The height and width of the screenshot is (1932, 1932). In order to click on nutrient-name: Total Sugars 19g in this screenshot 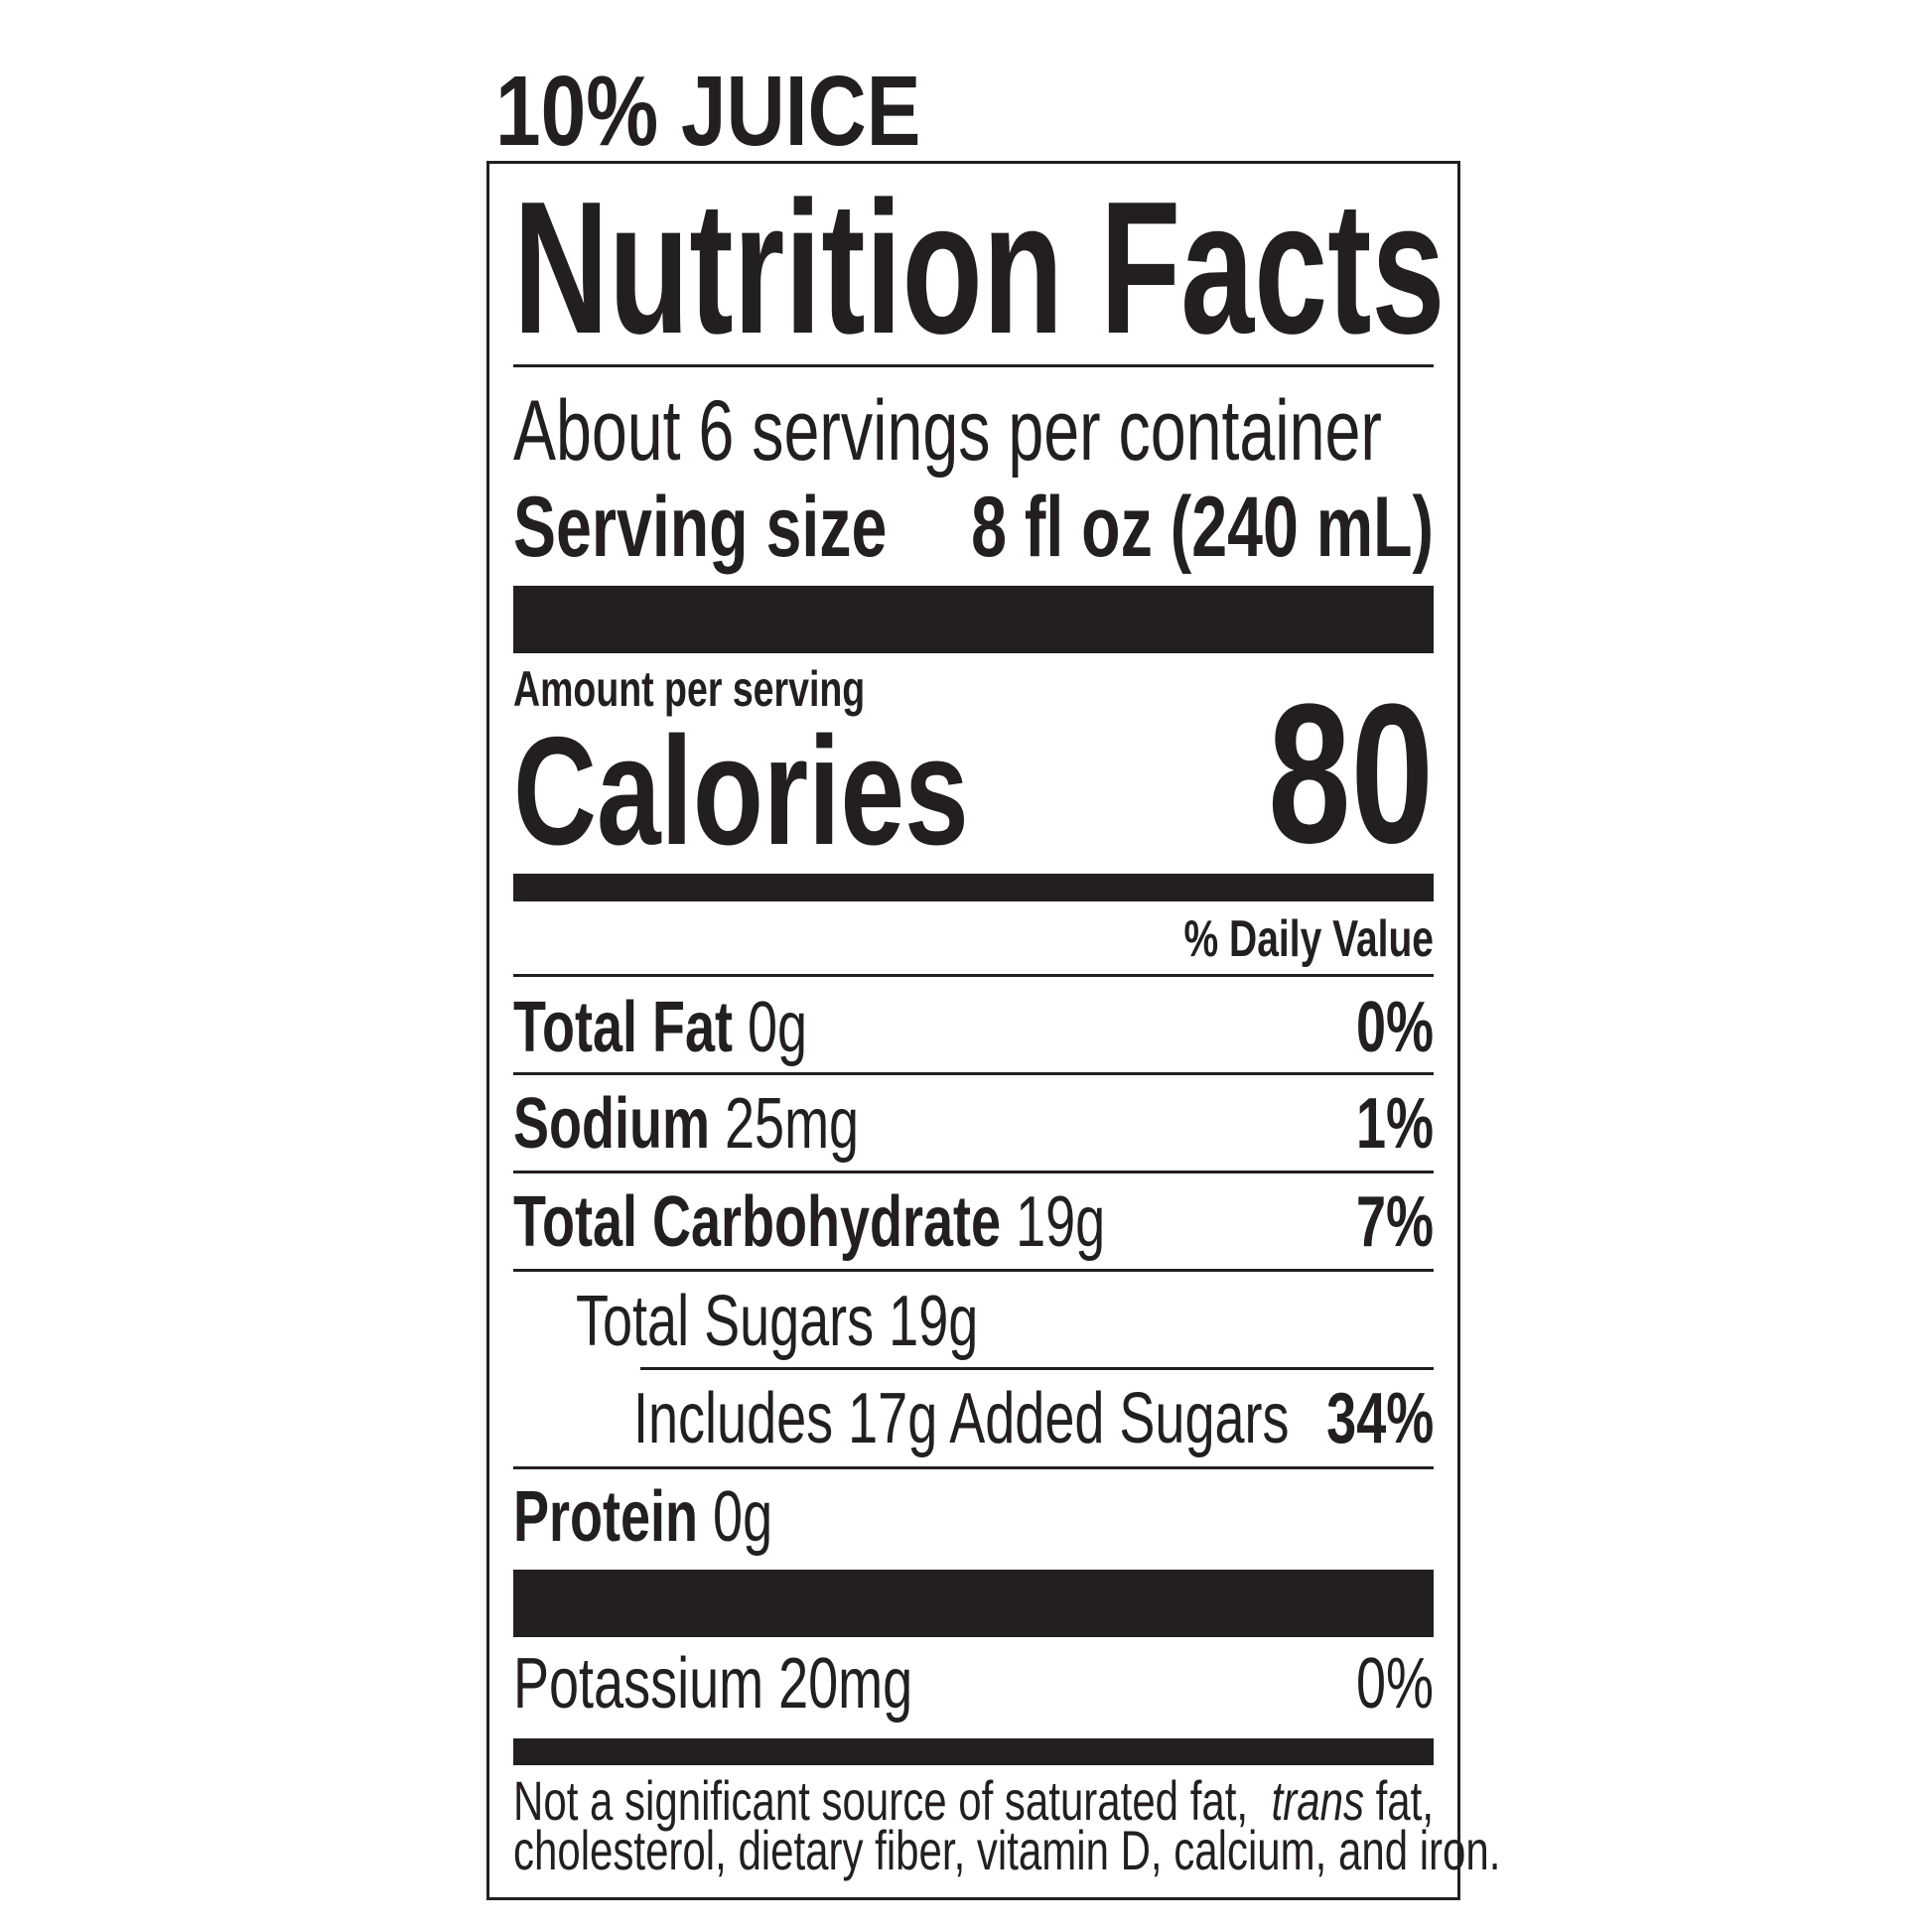, I will do `click(777, 1321)`.